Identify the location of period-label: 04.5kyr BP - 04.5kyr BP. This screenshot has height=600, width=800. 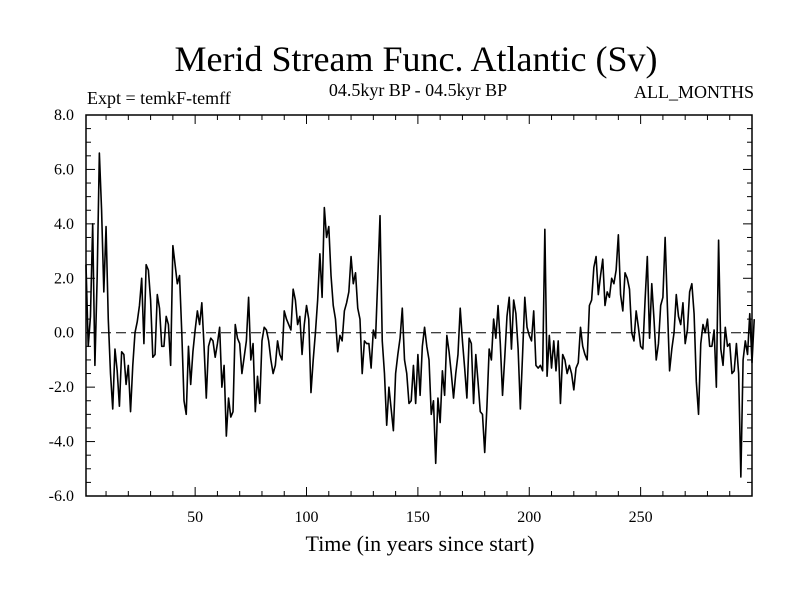
(418, 90).